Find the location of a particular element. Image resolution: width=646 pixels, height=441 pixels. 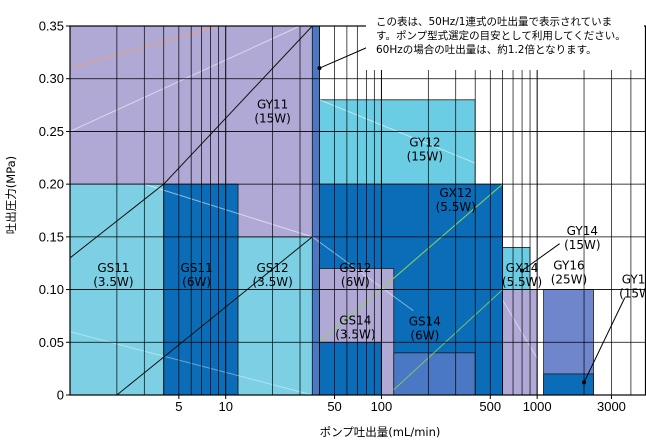

region-name: GX14 is located at coordinates (522, 268).